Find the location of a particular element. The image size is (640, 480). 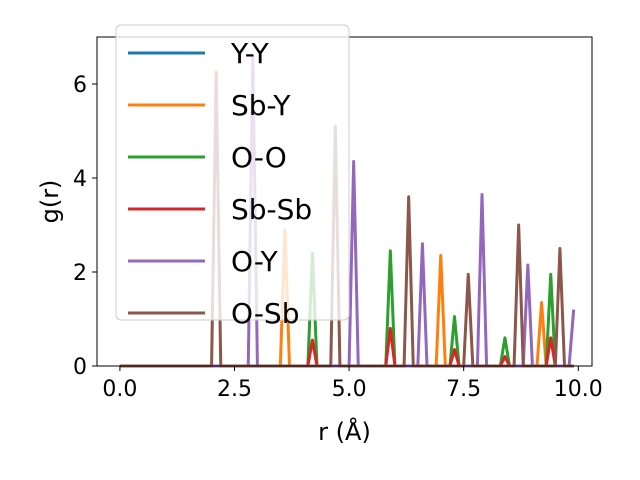

x-axis-ticks: 0.0 2.5 5.0 7.5 10.0 is located at coordinates (352, 384).